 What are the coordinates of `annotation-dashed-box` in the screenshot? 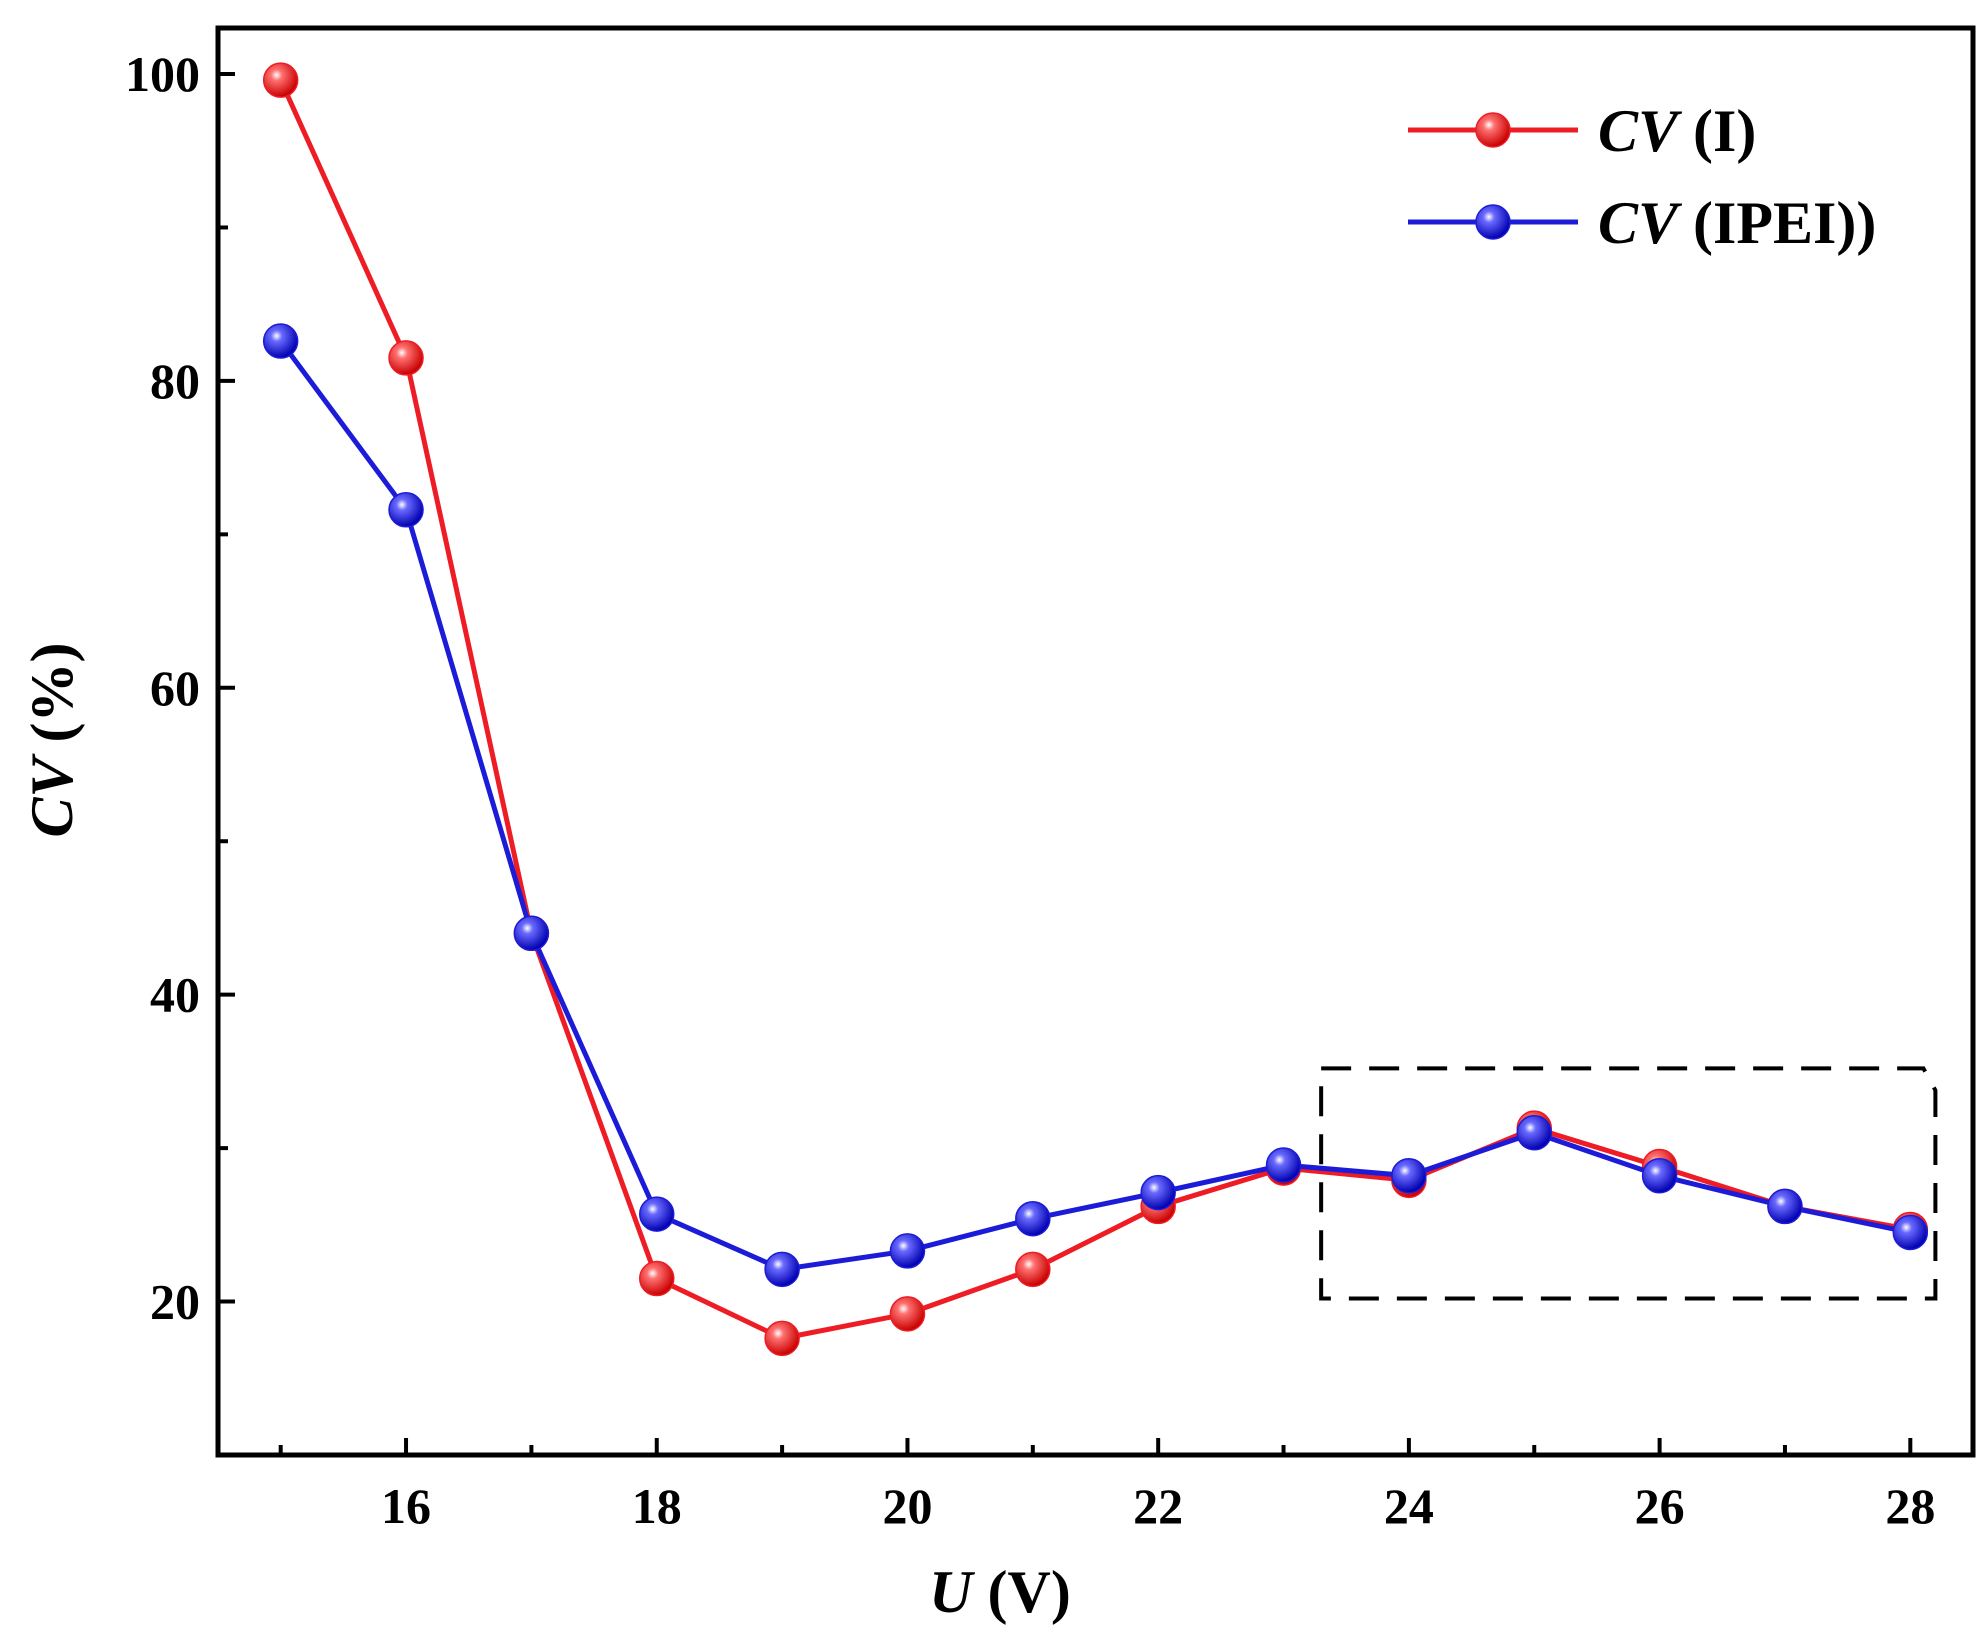 It's located at (1628, 1183).